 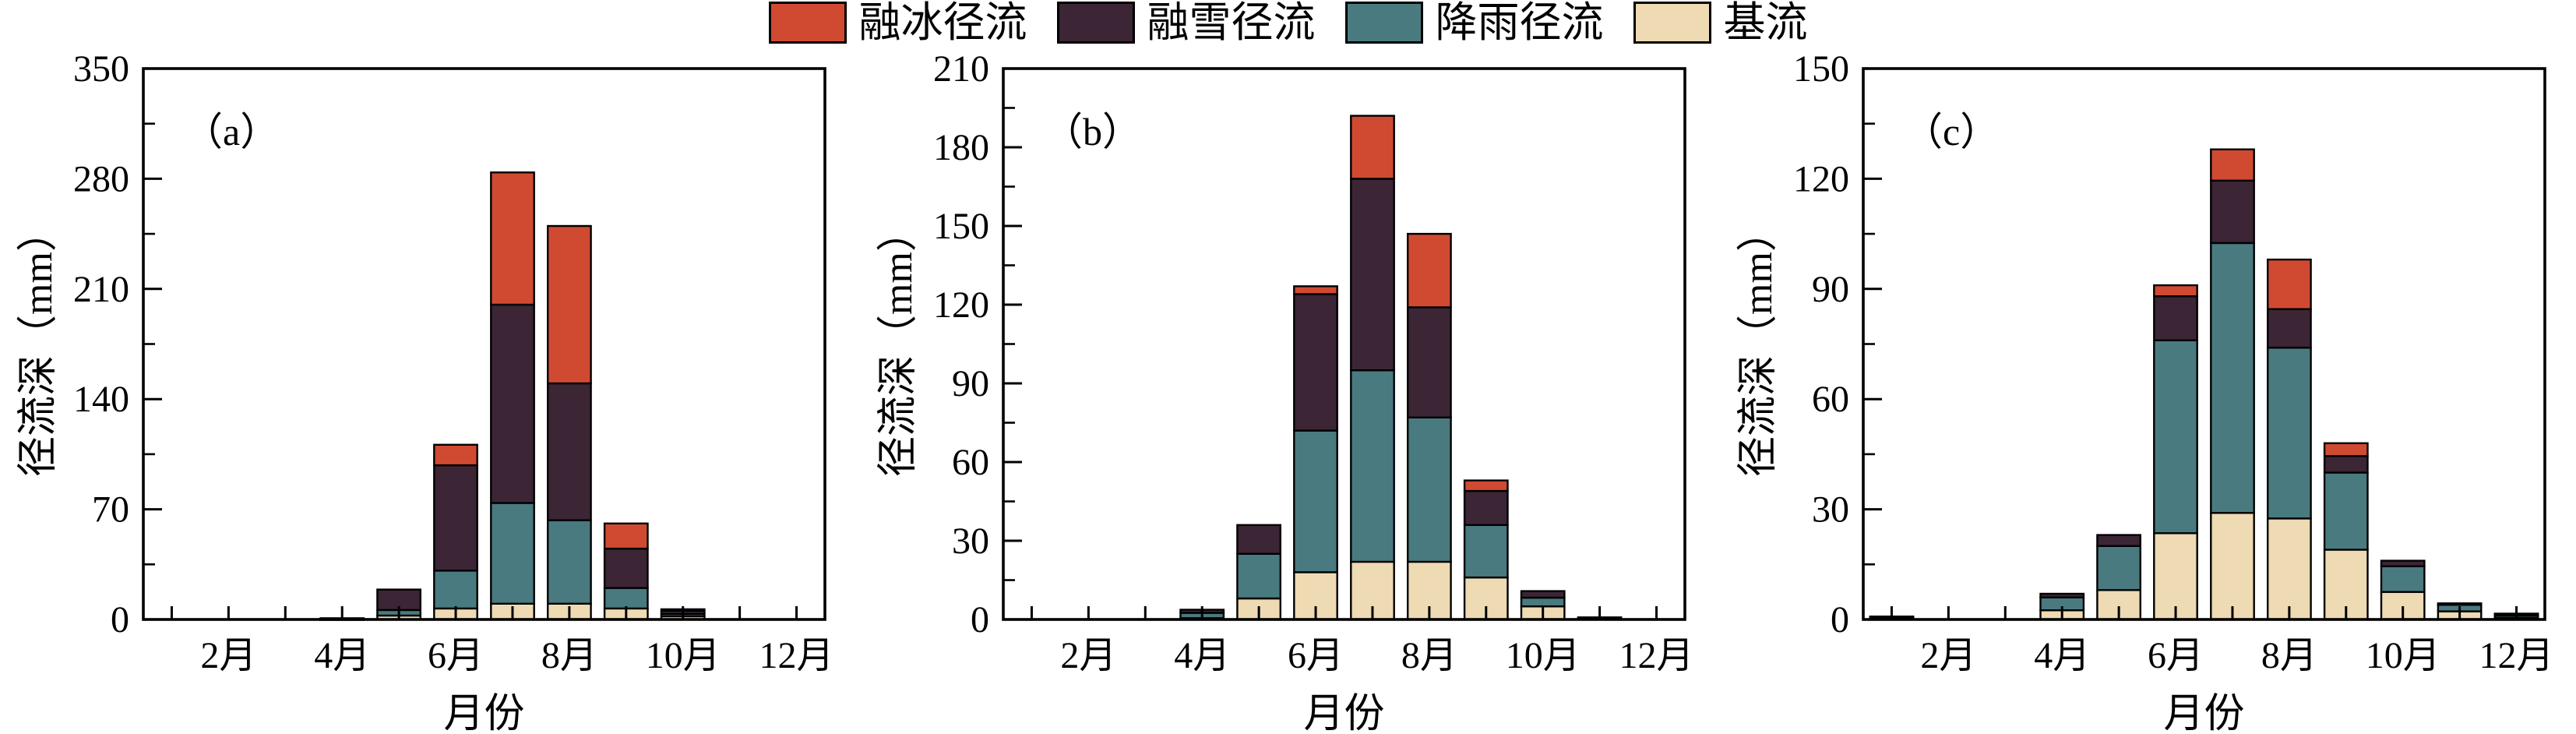 What do you see at coordinates (943, 23) in the screenshot?
I see `legend-label: 融冰径流` at bounding box center [943, 23].